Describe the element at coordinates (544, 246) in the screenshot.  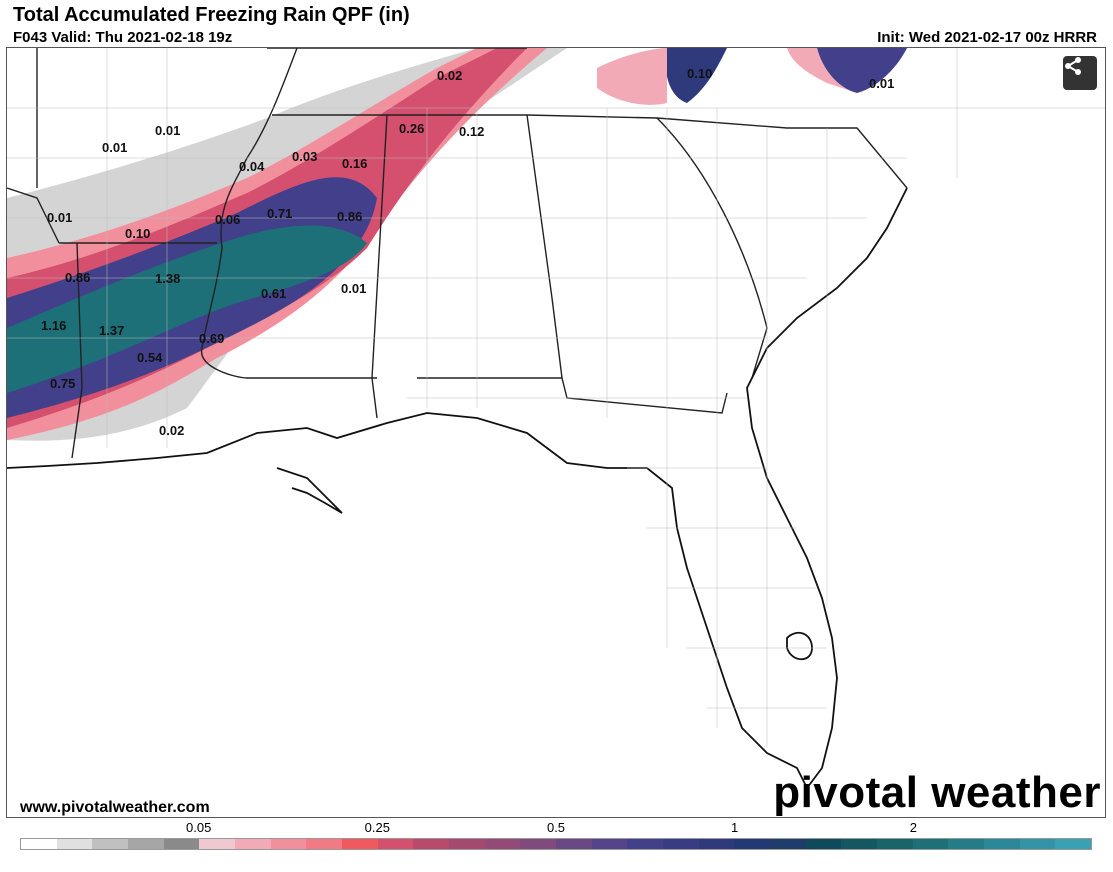
I see `alabama-georgia-border` at that location.